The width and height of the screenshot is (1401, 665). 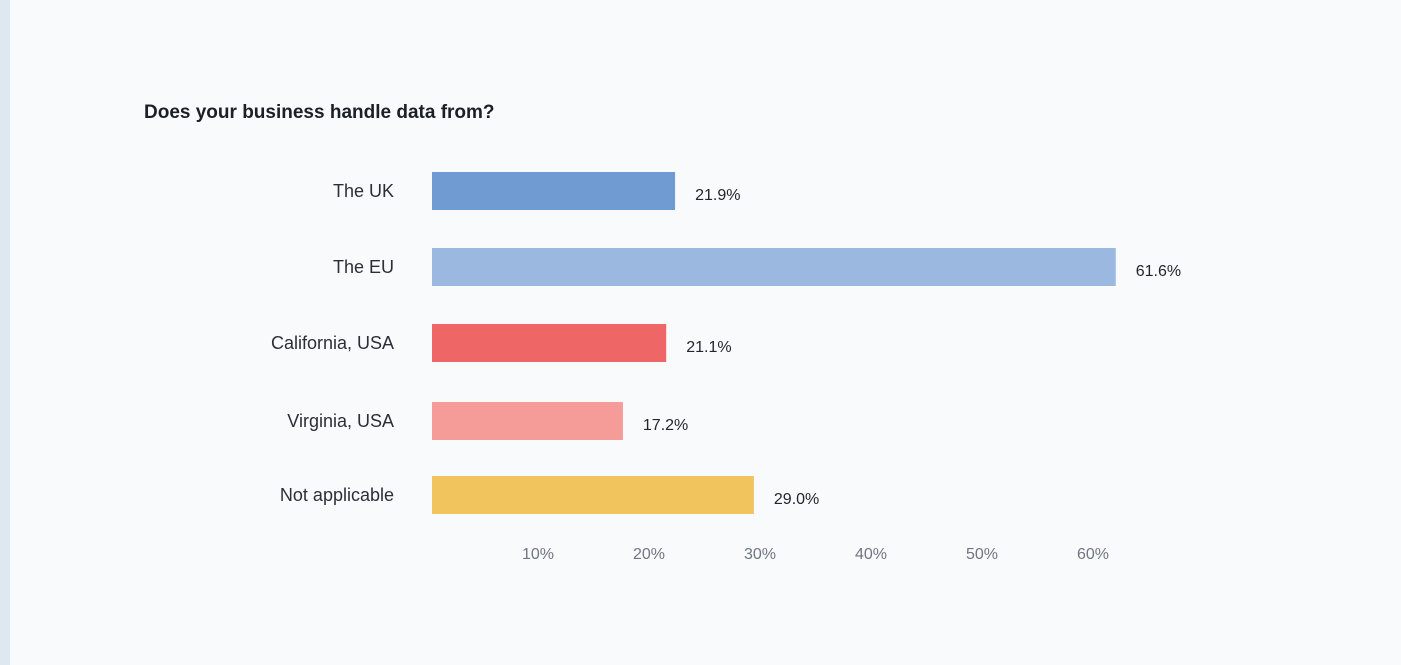 I want to click on category-label: Not applicable, so click(x=337, y=495).